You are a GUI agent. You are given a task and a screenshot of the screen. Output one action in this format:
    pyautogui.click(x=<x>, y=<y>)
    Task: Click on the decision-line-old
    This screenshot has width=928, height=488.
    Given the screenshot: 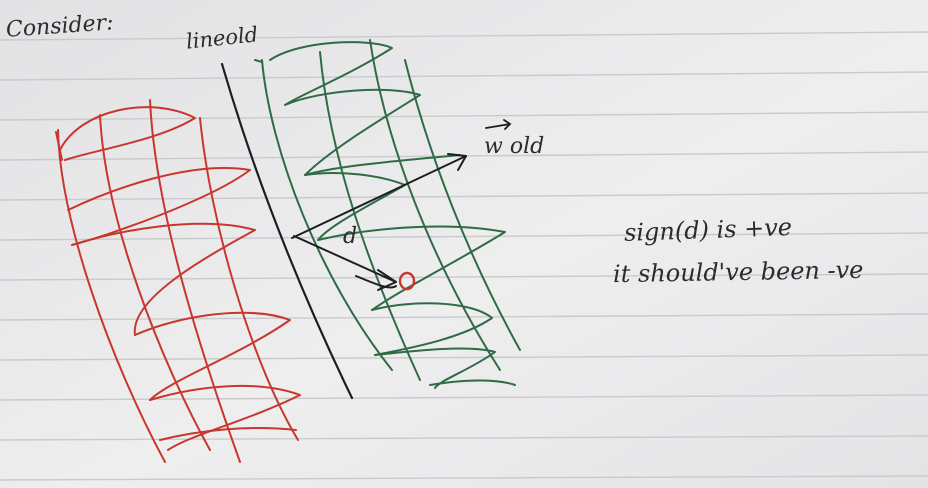 What is the action you would take?
    pyautogui.click(x=287, y=231)
    